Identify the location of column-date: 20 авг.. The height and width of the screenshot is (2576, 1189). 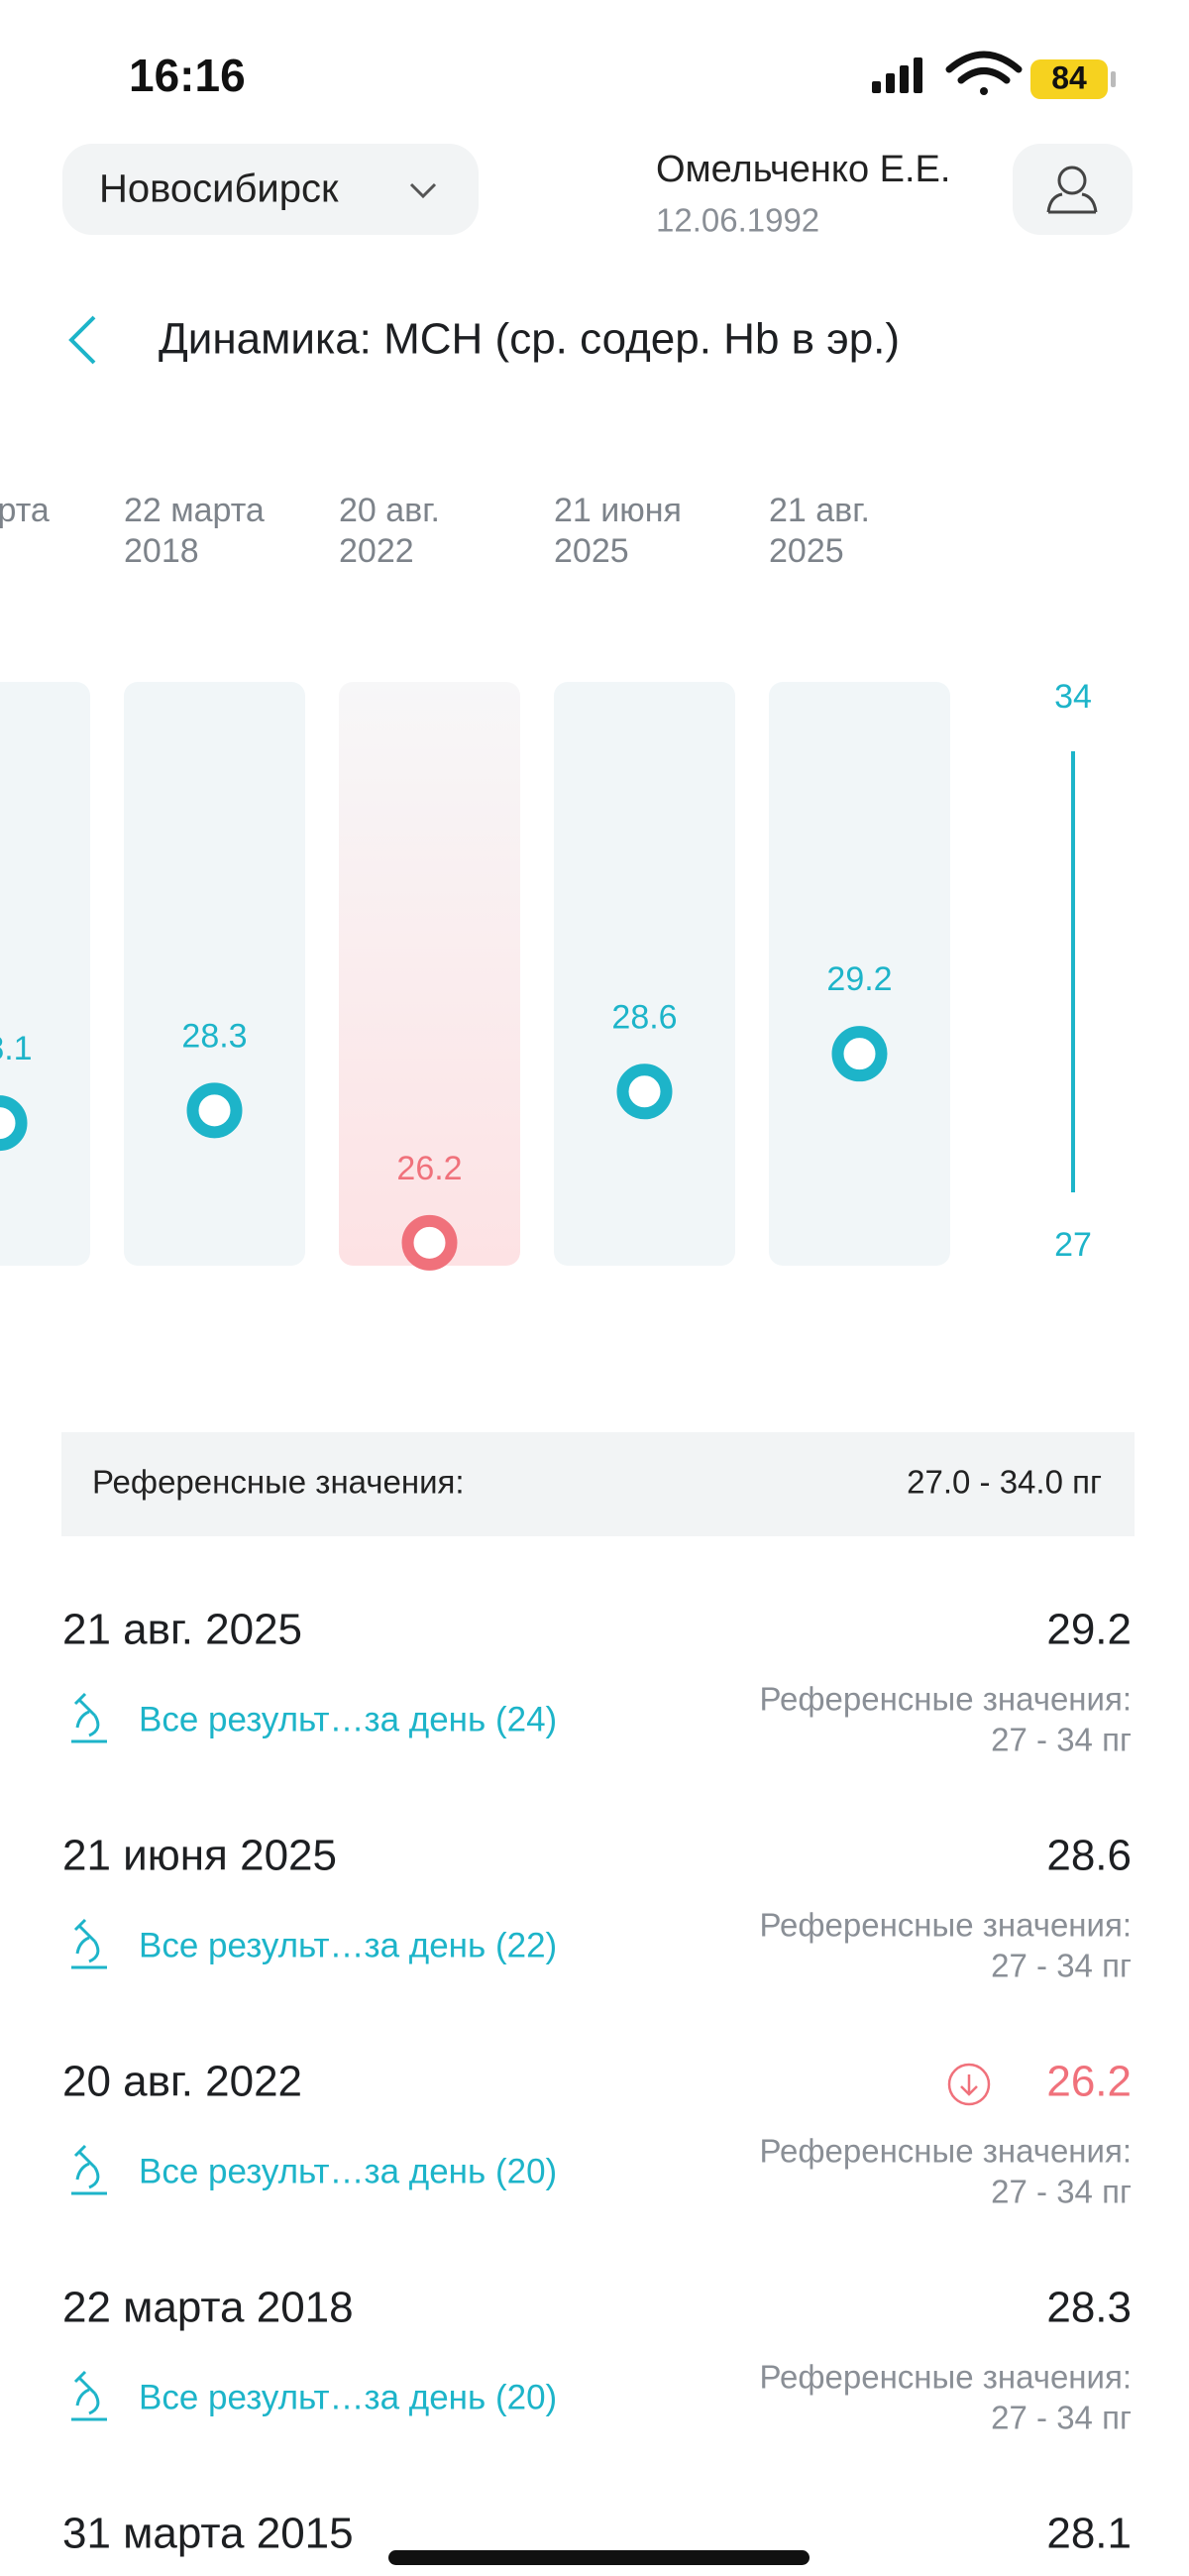
(389, 510).